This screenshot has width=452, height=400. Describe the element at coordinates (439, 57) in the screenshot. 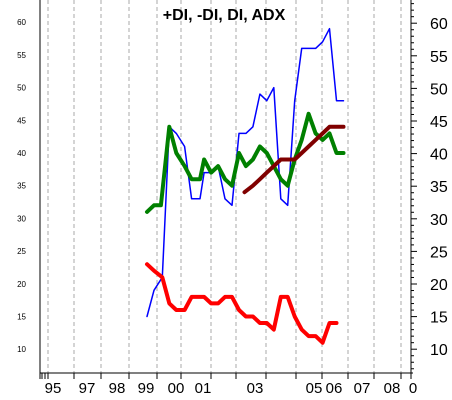

I see `y-tick-label-right: 55` at that location.